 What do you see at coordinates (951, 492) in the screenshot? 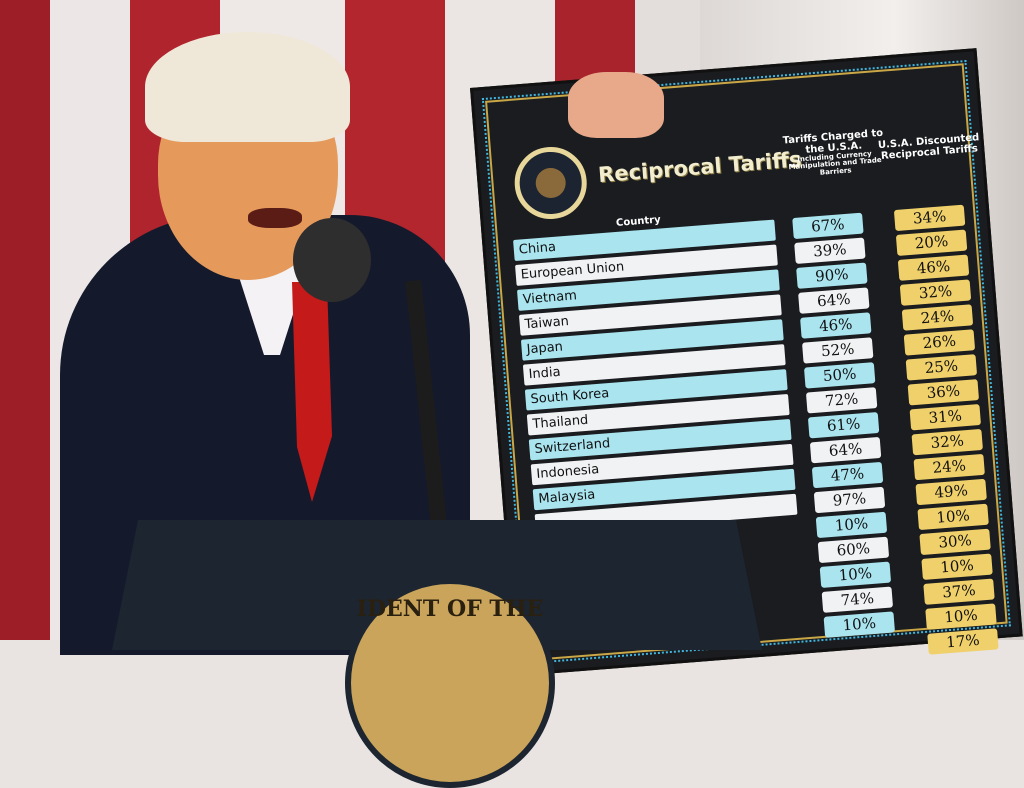
I see `discounted-value: 49%` at bounding box center [951, 492].